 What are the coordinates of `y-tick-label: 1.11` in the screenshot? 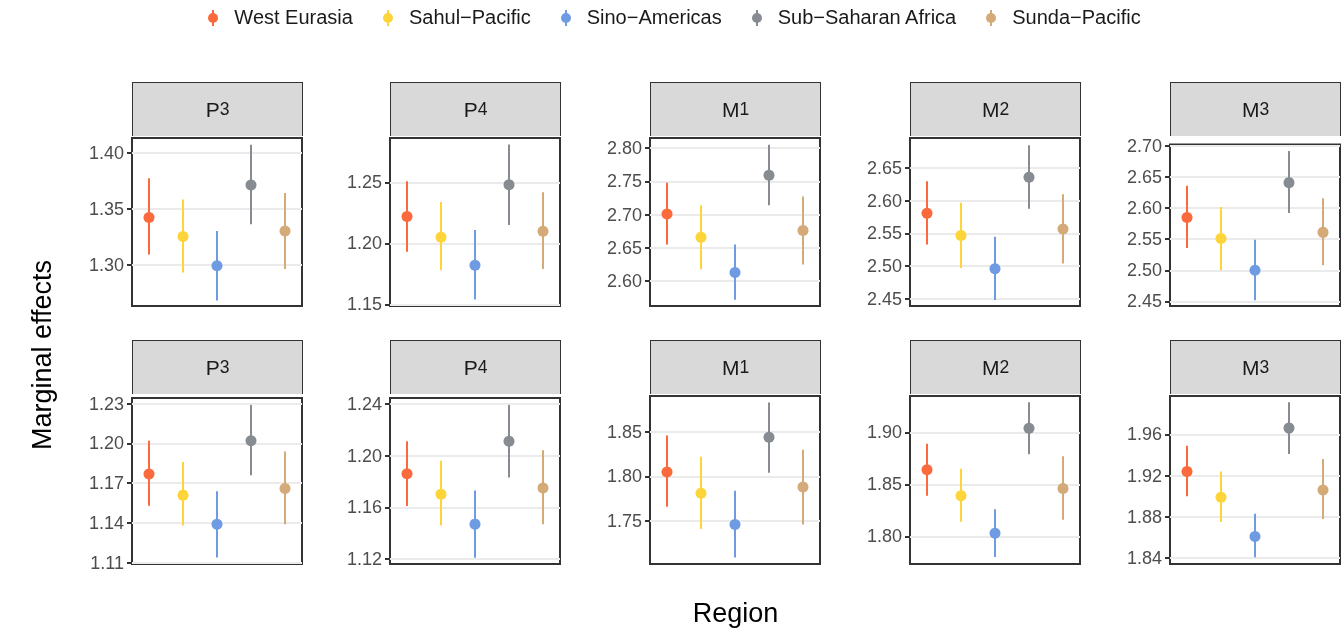 It's located at (107, 562).